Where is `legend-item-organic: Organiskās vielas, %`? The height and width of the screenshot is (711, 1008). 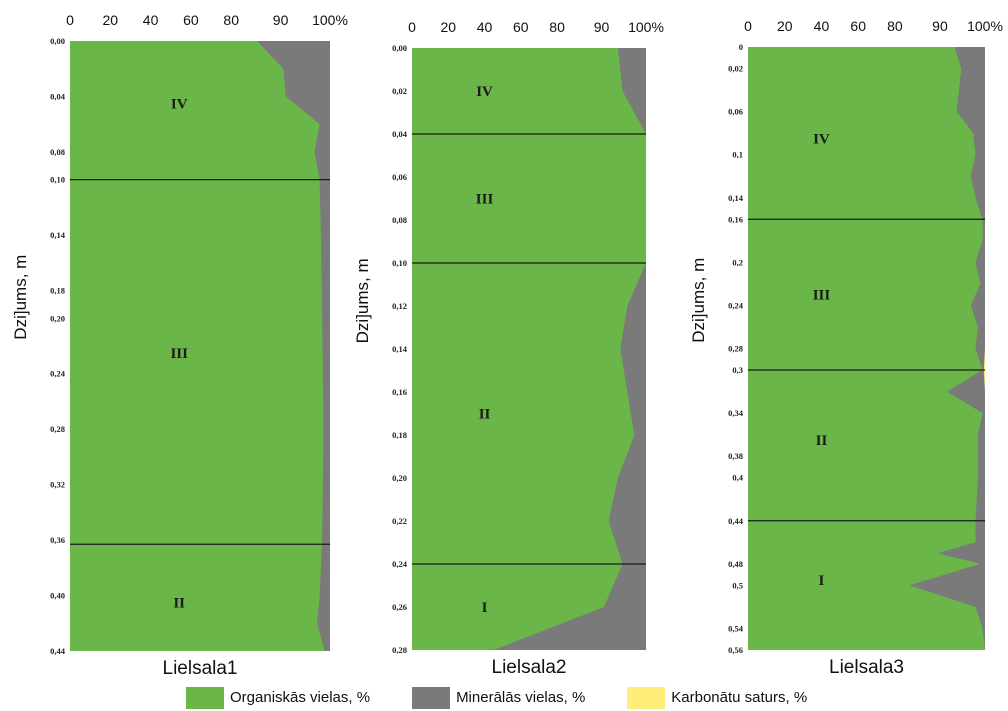
legend-item-organic: Organiskās vielas, % is located at coordinates (278, 697).